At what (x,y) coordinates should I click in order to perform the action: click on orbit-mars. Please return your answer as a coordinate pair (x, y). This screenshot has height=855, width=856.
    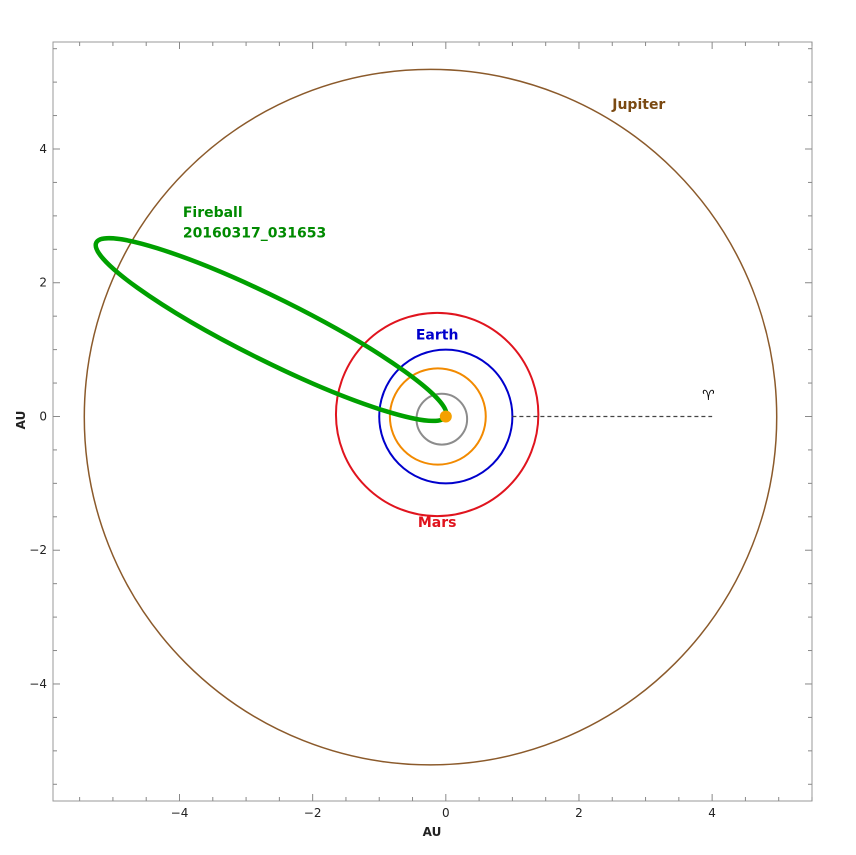
    Looking at the image, I should click on (437, 414).